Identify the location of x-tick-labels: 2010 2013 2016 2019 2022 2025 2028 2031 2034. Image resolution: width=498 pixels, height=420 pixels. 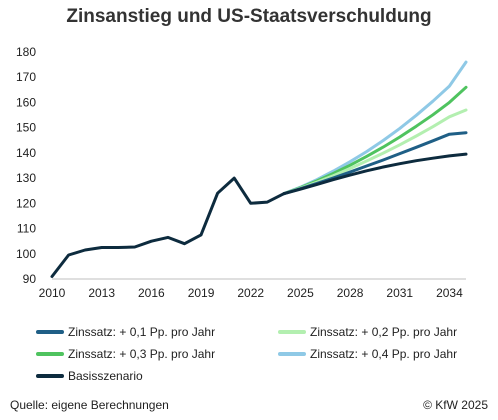
(251, 293).